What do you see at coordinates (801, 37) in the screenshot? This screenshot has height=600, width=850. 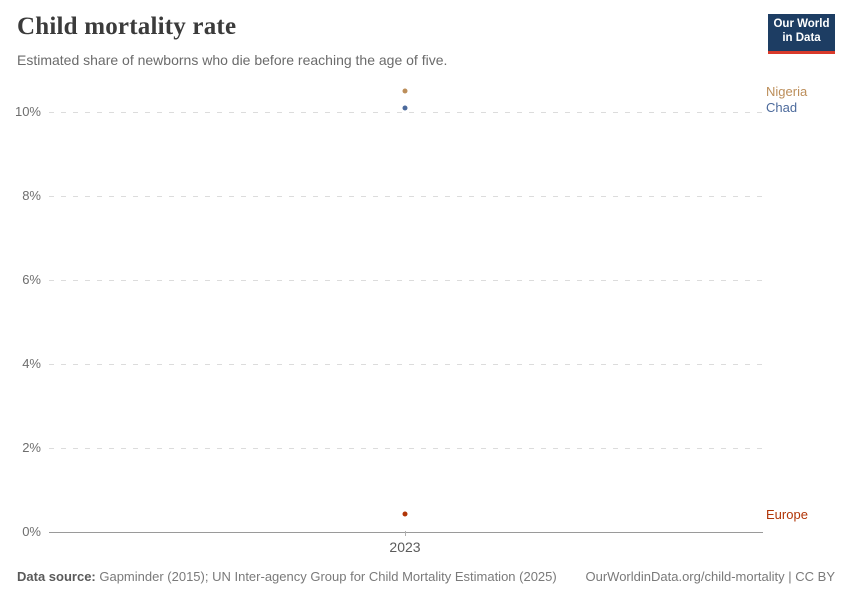 I see `owid-logo-line2: in Data` at bounding box center [801, 37].